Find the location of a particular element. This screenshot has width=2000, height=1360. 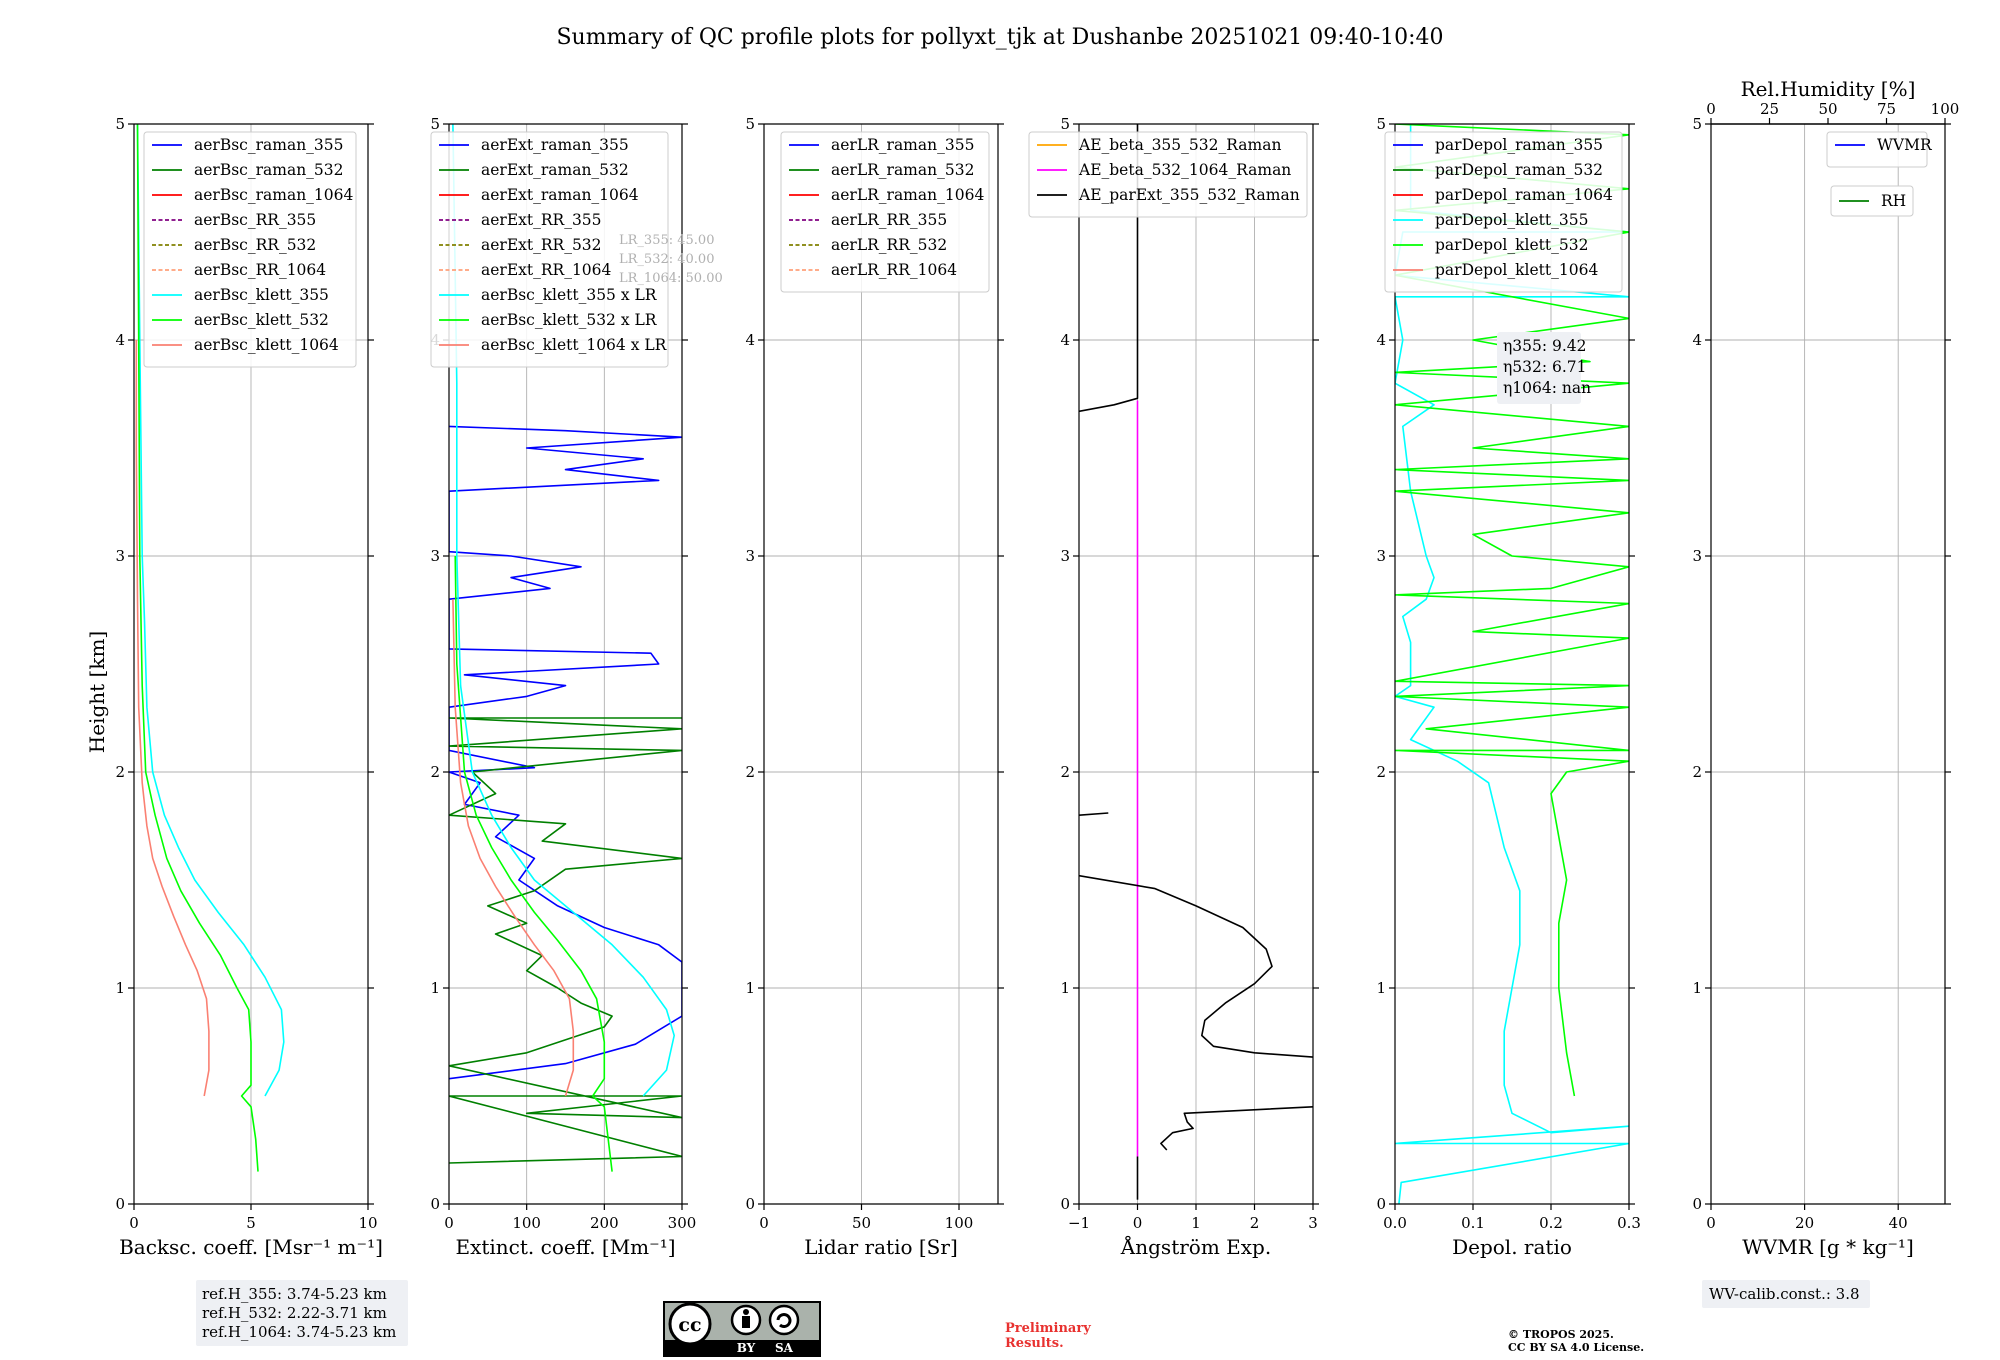

svg-text: cc is located at coordinates (689, 1325).